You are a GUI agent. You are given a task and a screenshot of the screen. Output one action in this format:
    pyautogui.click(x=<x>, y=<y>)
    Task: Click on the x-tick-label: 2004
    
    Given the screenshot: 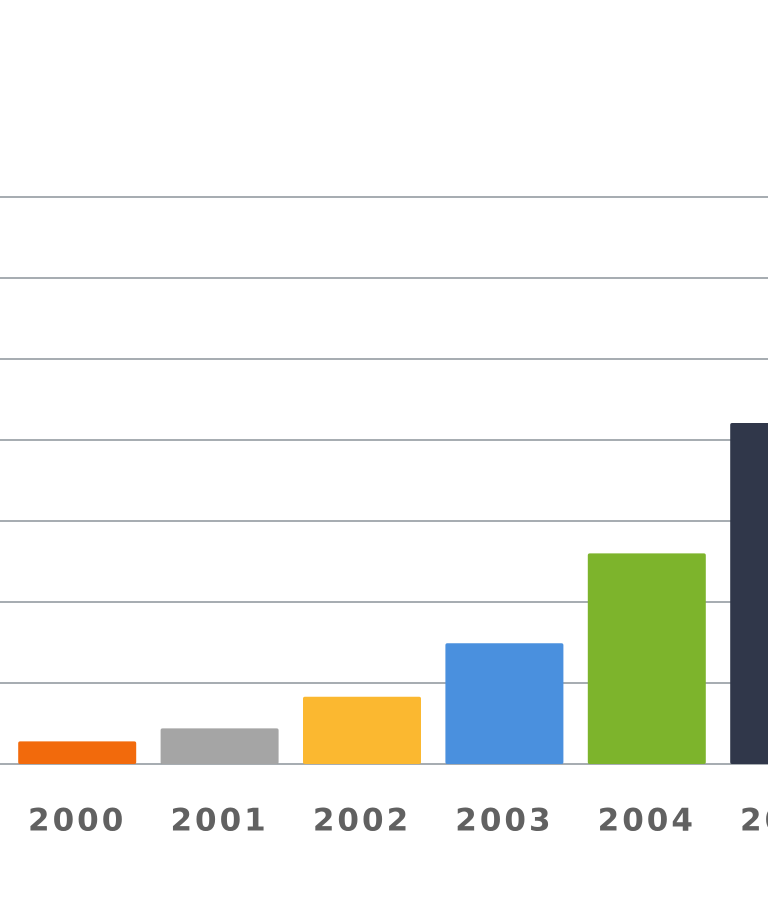 What is the action you would take?
    pyautogui.click(x=647, y=821)
    